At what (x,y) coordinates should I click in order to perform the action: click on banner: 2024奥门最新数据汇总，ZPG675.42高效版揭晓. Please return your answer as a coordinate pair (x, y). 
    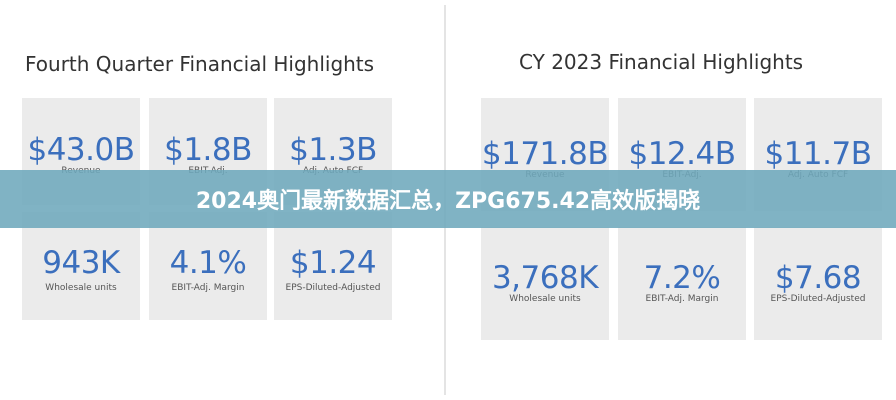
    Looking at the image, I should click on (448, 199).